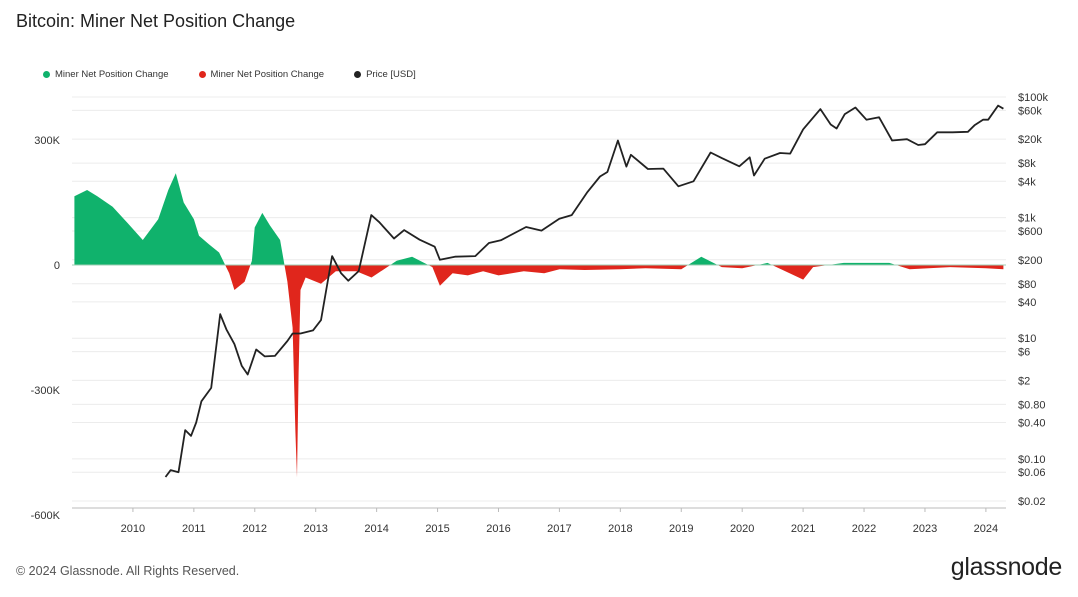  What do you see at coordinates (803, 529) in the screenshot?
I see `x-tick-11: 2021` at bounding box center [803, 529].